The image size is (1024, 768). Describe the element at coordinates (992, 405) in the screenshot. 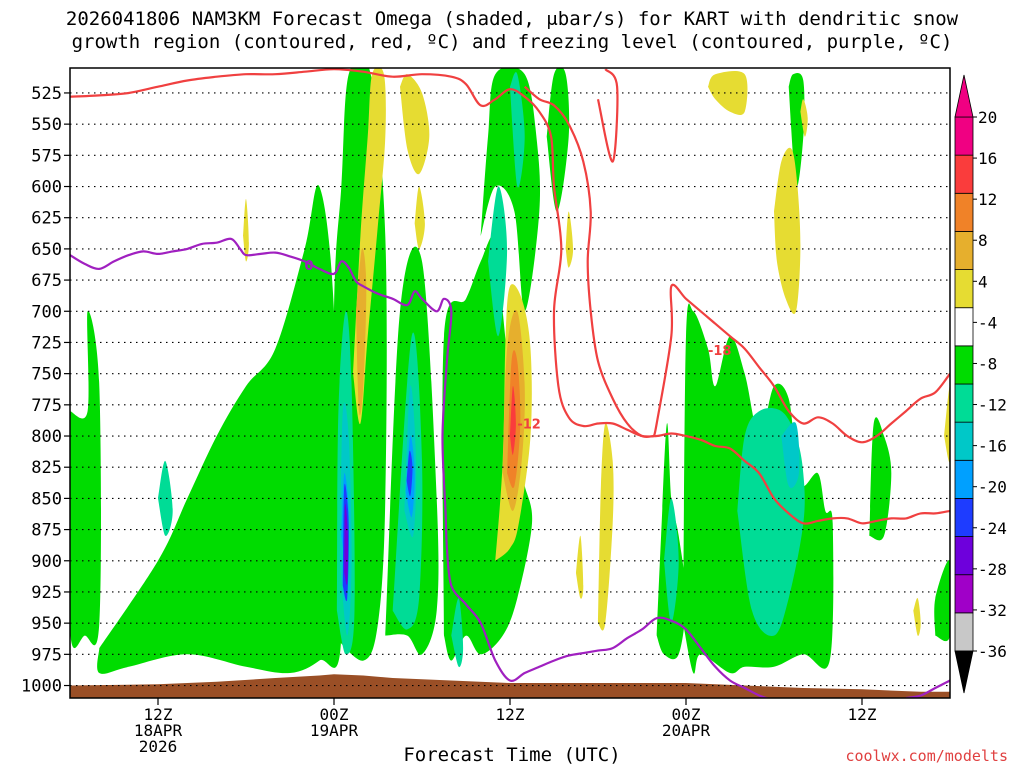

I see `colorbar-label: -12` at that location.